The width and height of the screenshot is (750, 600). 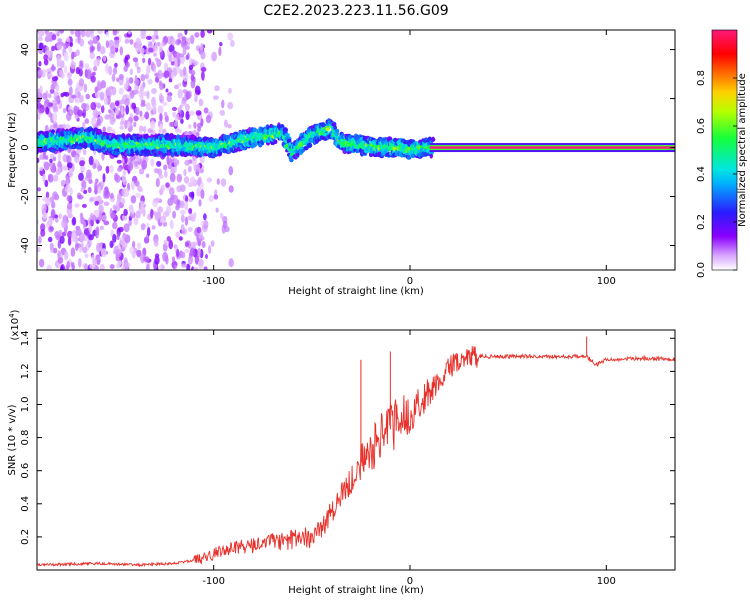 What do you see at coordinates (701, 174) in the screenshot?
I see `colorbar-tick-label: 0.4` at bounding box center [701, 174].